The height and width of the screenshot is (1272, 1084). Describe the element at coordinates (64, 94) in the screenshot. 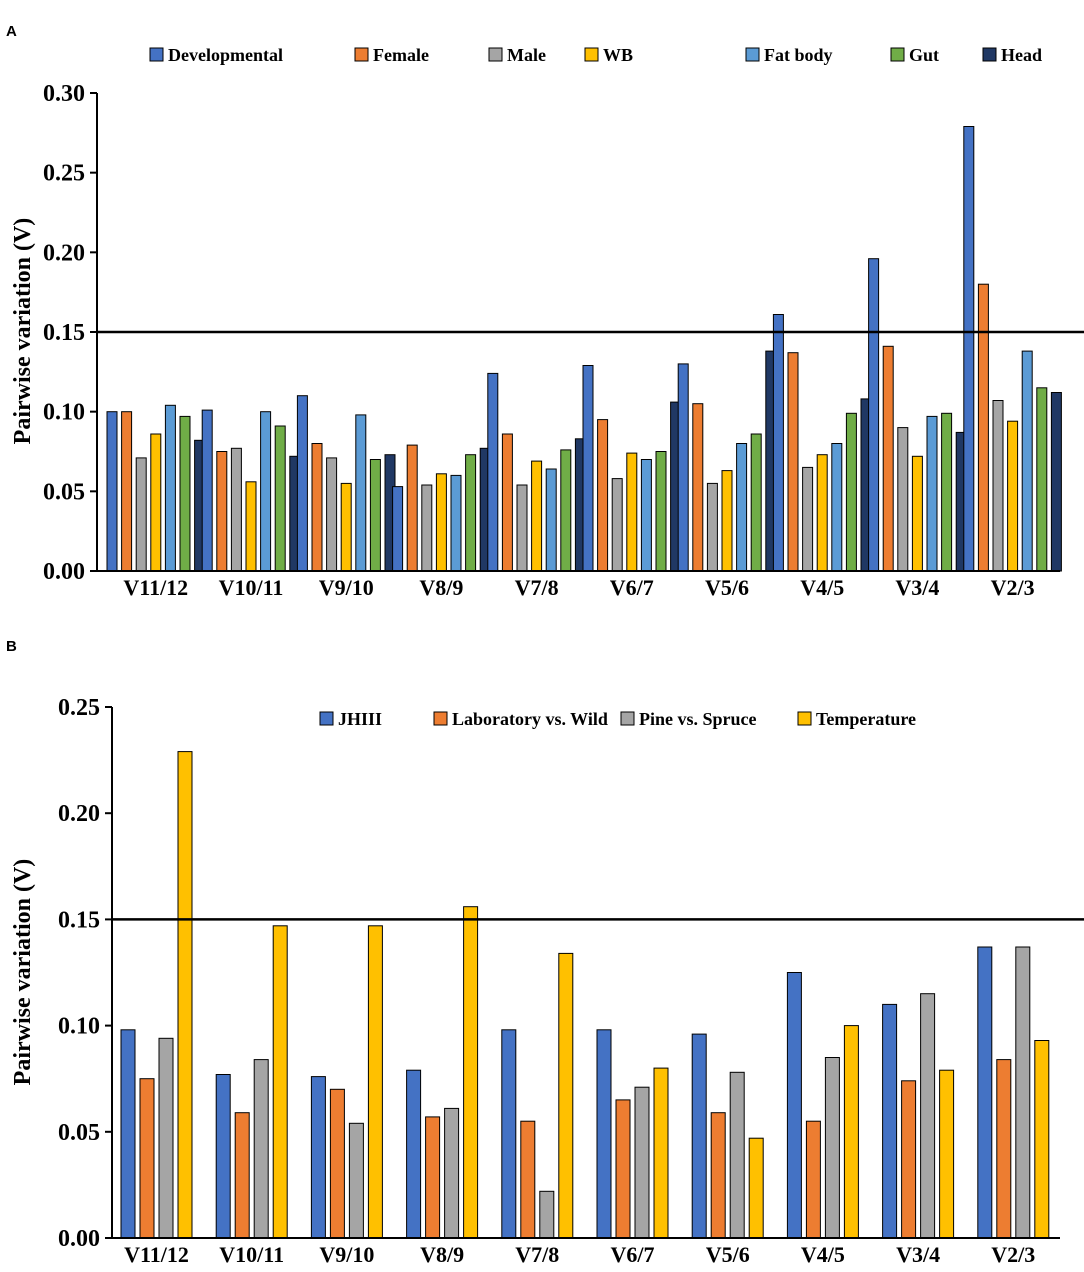

I see `panel-a-y-tick-label-0-30: 0.30` at that location.